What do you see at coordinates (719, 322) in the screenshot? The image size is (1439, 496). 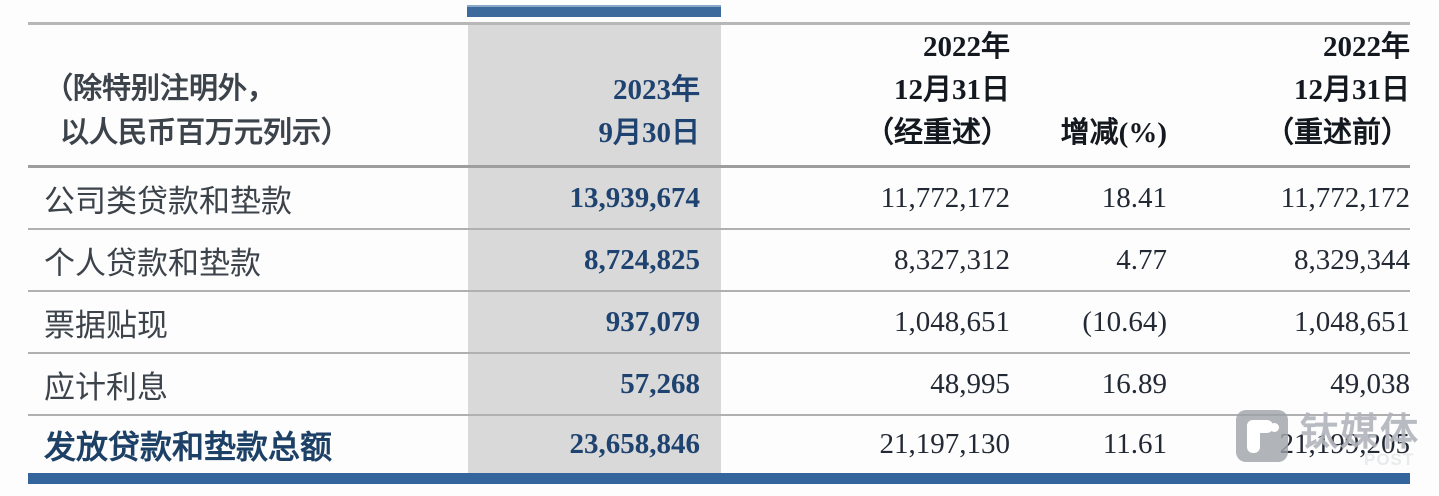 I see `table-row-discounted-bills: 票据贴现 937,079 1,048,651 (10.64) 1,048,651` at bounding box center [719, 322].